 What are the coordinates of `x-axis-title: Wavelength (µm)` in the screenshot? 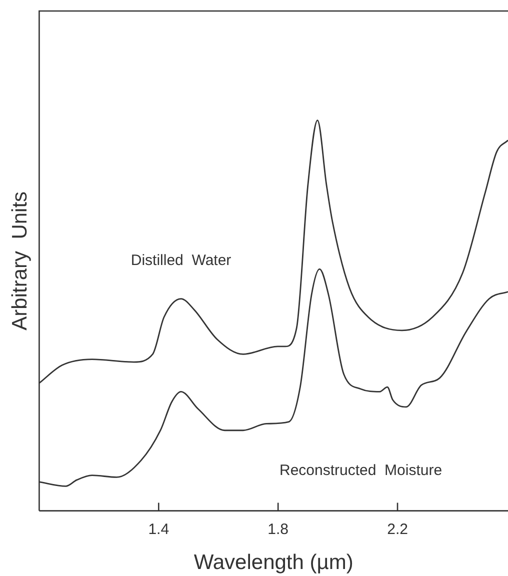 It's located at (274, 562).